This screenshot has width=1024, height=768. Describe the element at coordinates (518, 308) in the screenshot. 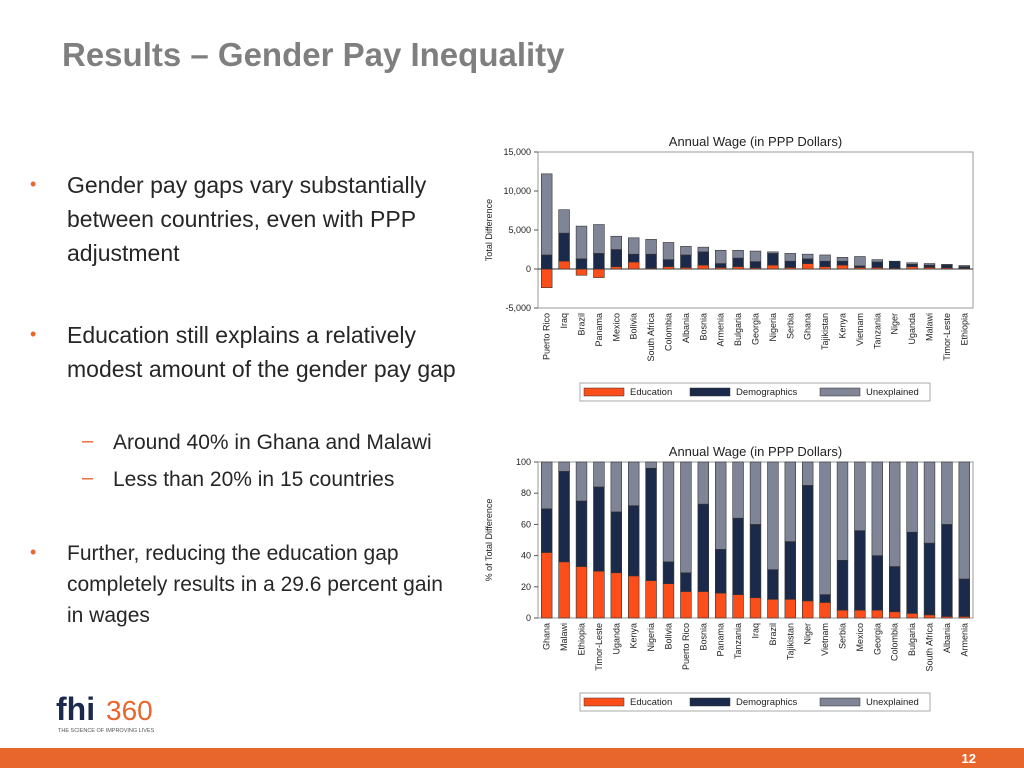

I see `y-tick-label: -5,000` at that location.